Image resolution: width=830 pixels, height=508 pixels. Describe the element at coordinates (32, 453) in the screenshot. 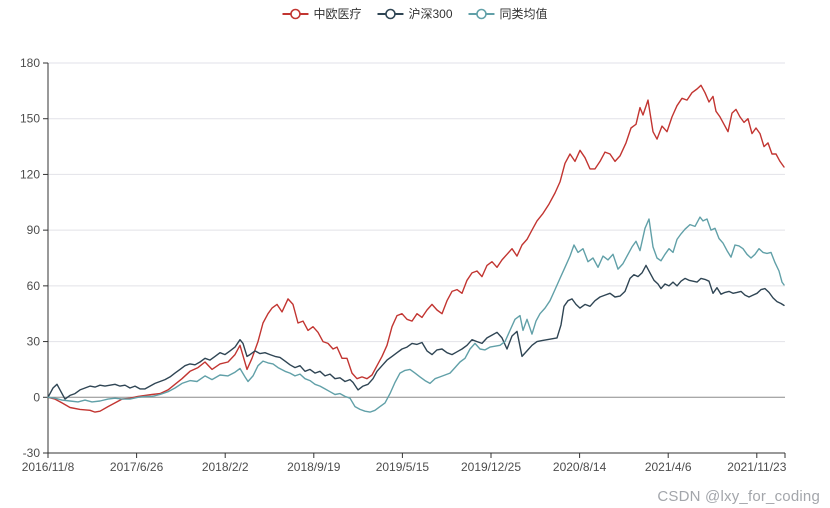

I see `y-axis-label: -30` at that location.